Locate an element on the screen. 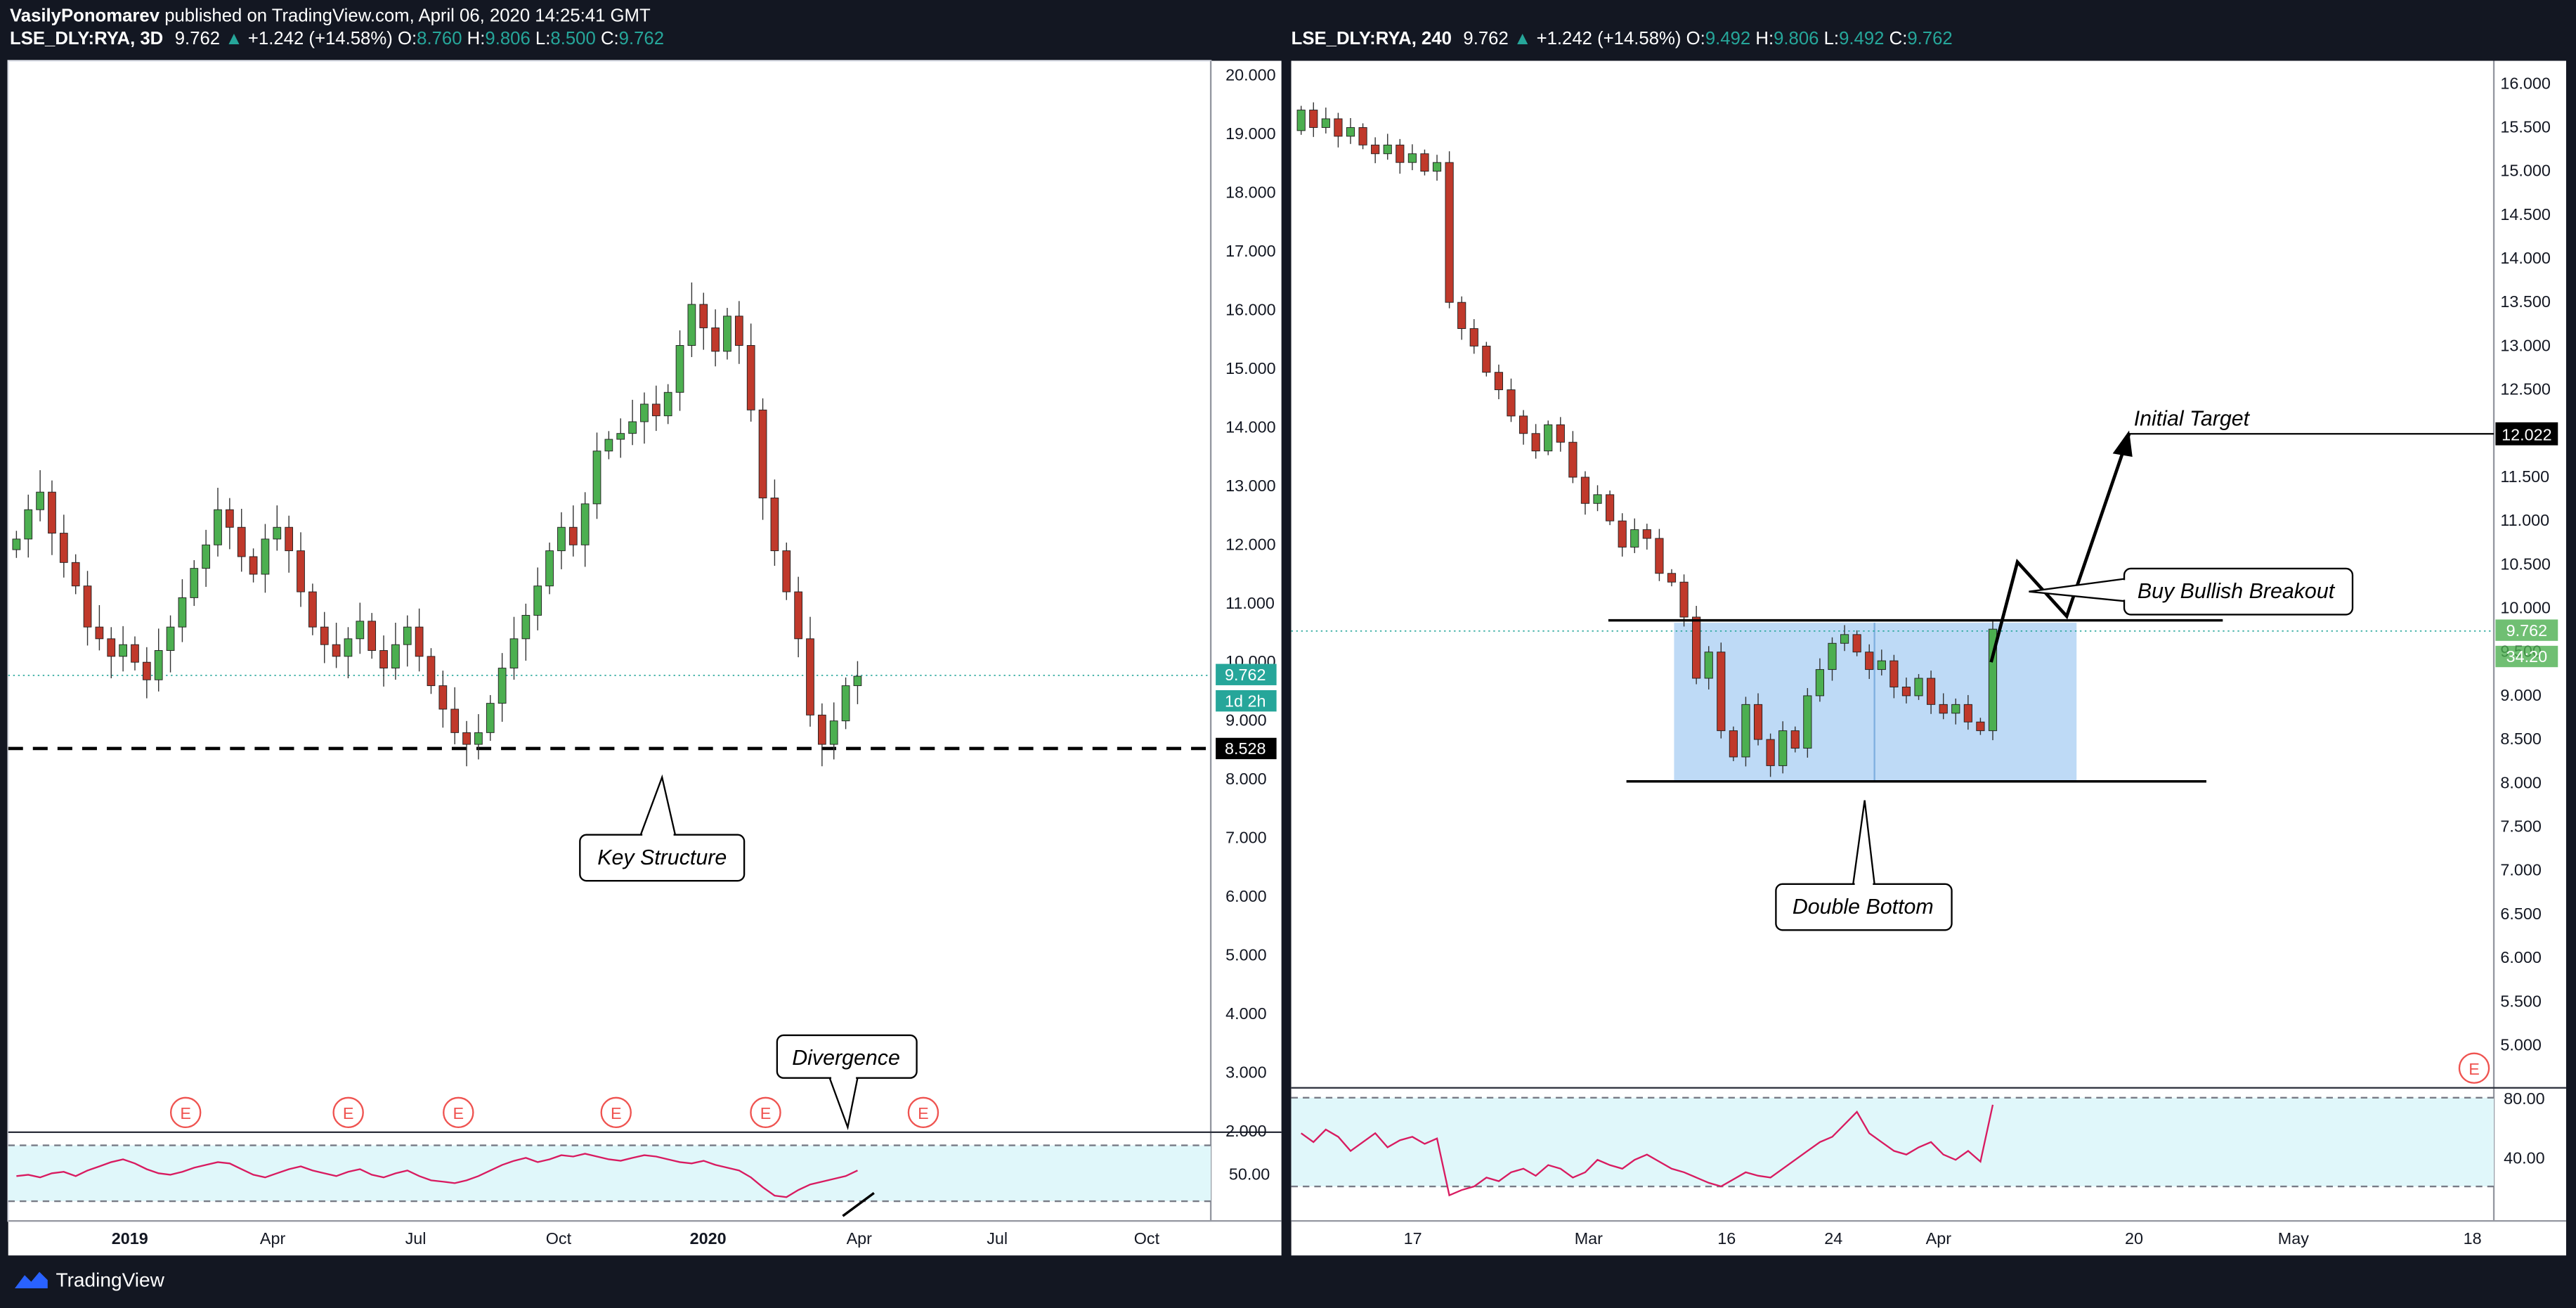 This screenshot has width=2576, height=1308. right-earnings-marker is located at coordinates (2474, 1068).